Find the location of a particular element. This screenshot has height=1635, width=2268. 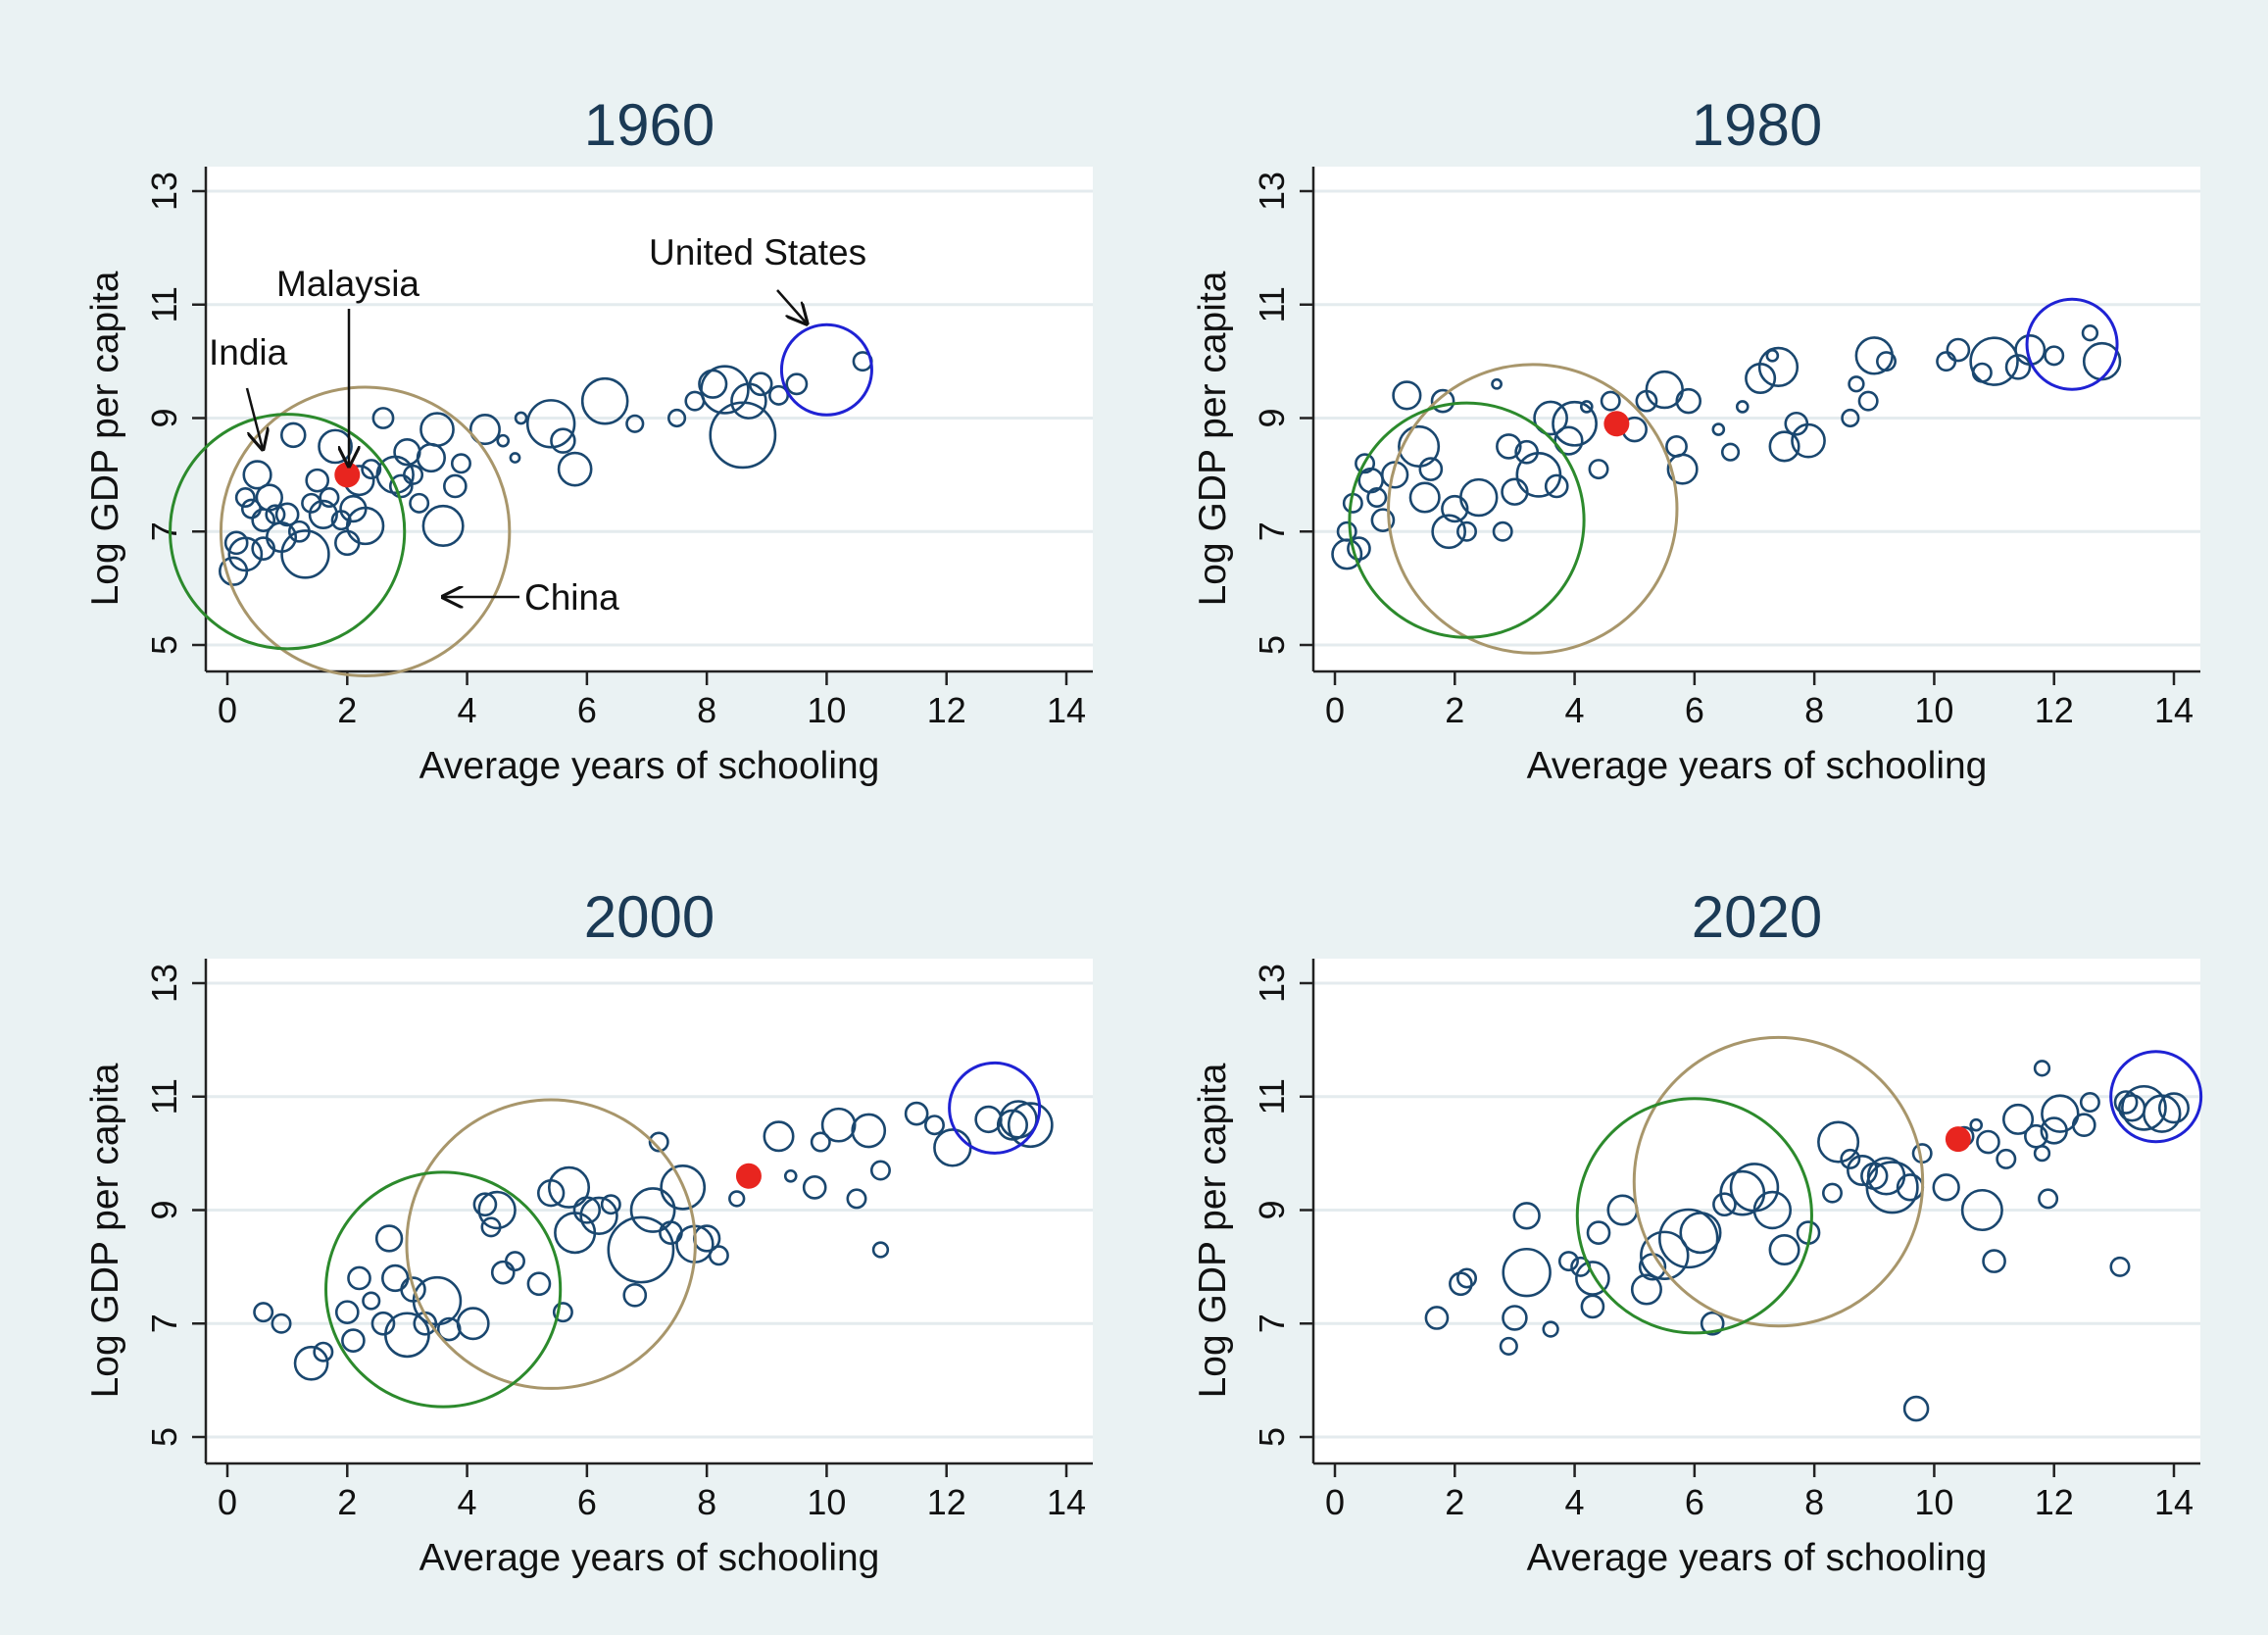

point-india is located at coordinates (1694, 1216).